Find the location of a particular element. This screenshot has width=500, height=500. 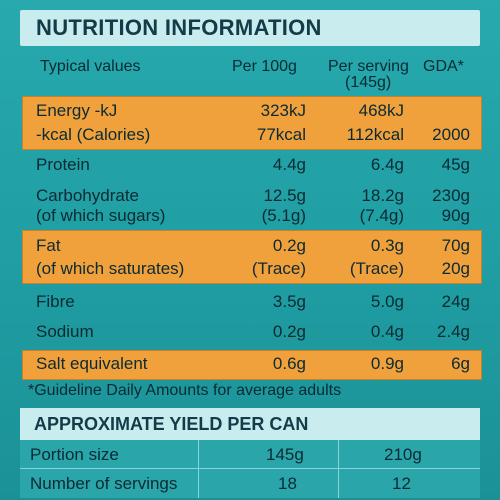

energy-kcal-per100: 77kcal is located at coordinates (281, 134).